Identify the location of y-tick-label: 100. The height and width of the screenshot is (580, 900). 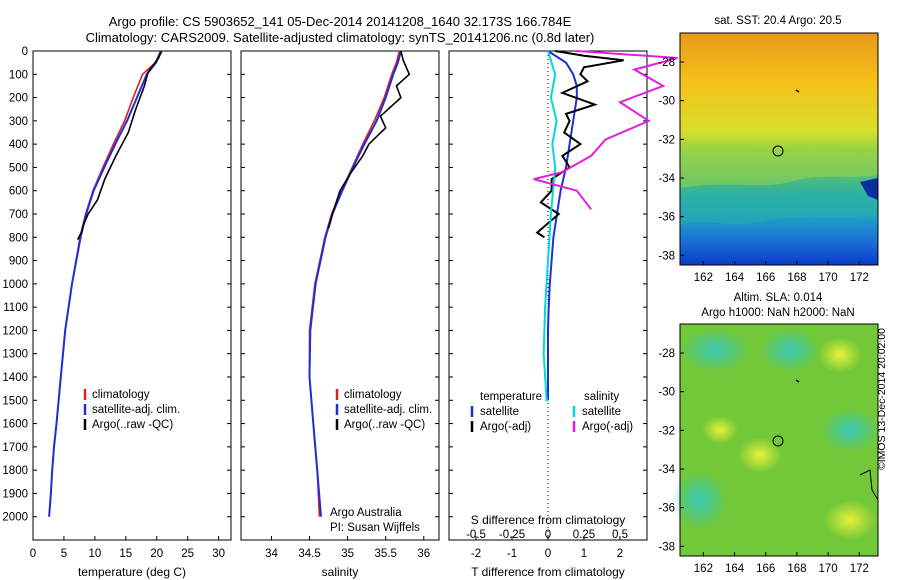
(18, 75).